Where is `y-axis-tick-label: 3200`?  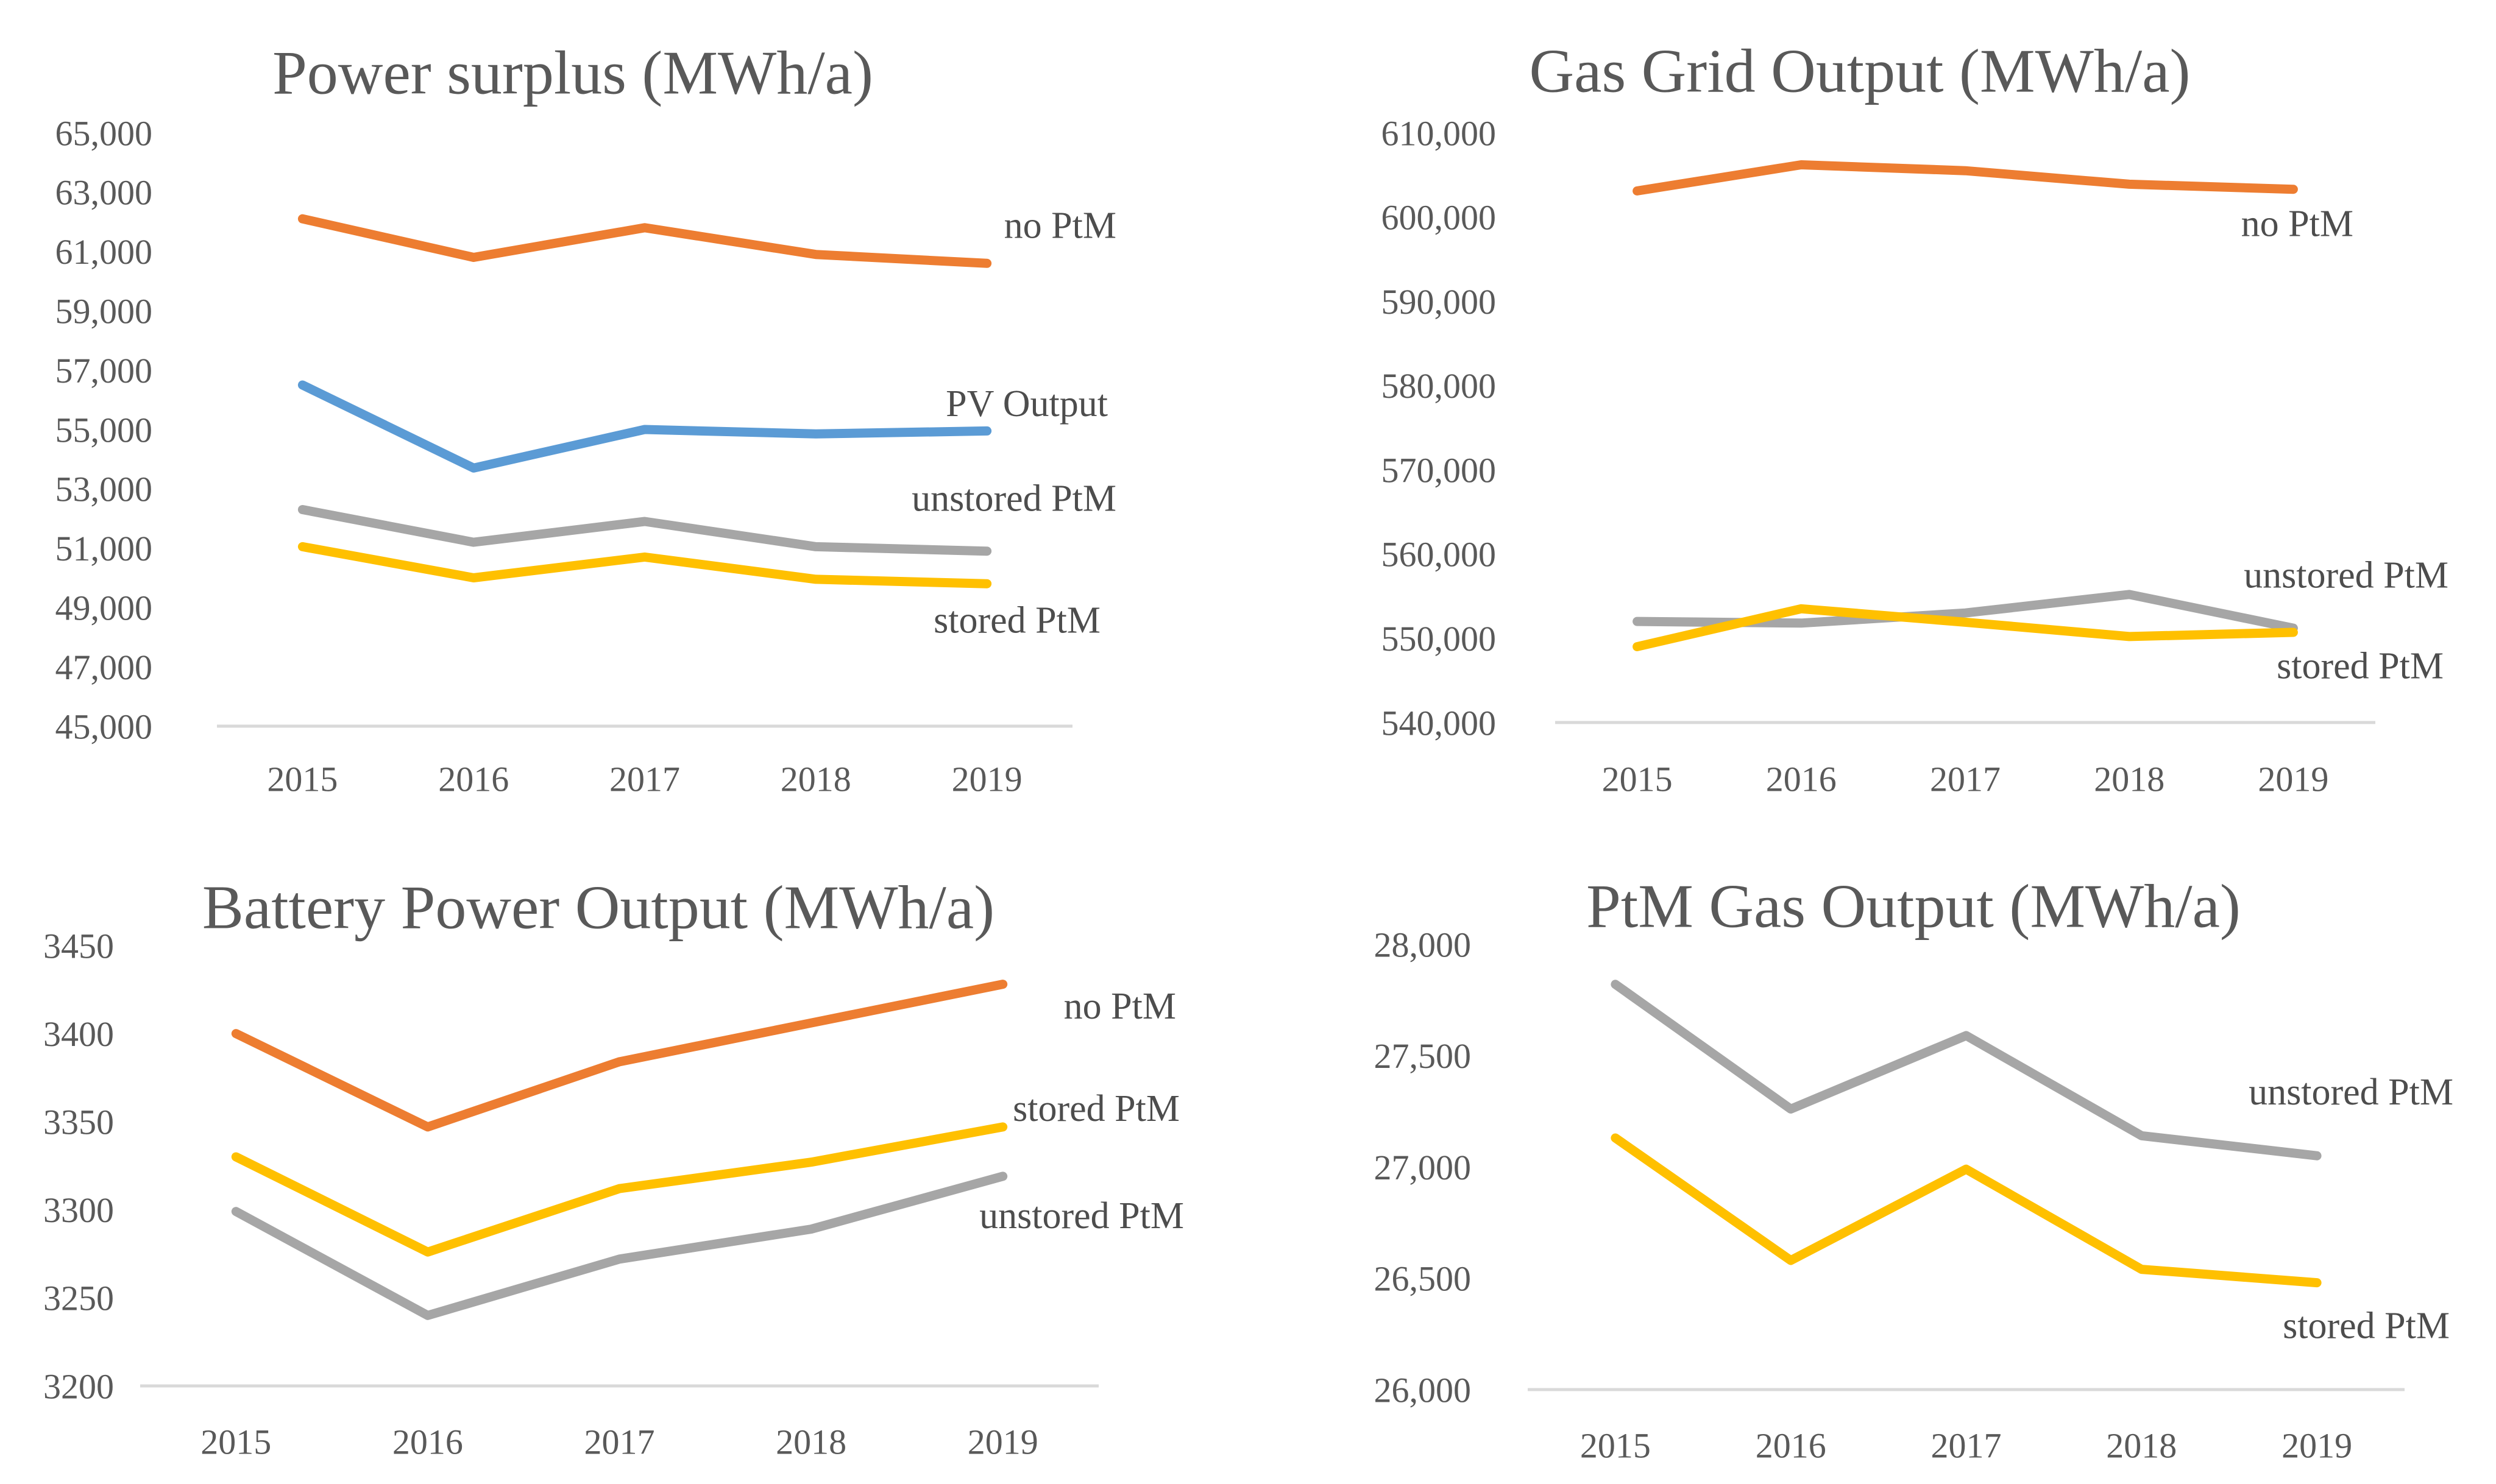
y-axis-tick-label: 3200 is located at coordinates (78, 1386).